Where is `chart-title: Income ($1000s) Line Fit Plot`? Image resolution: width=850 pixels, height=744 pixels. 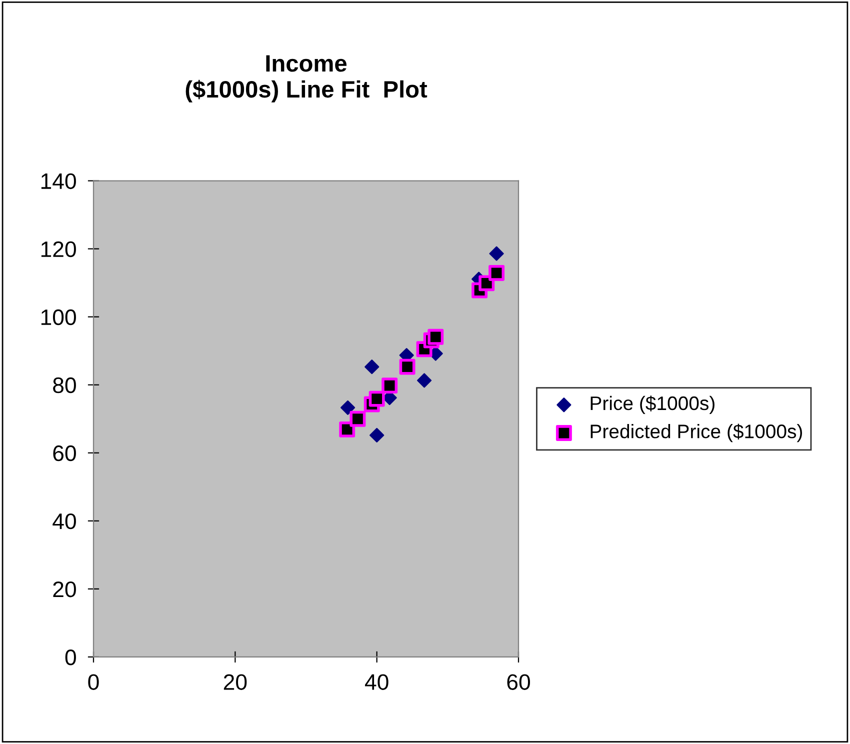 chart-title: Income ($1000s) Line Fit Plot is located at coordinates (307, 78).